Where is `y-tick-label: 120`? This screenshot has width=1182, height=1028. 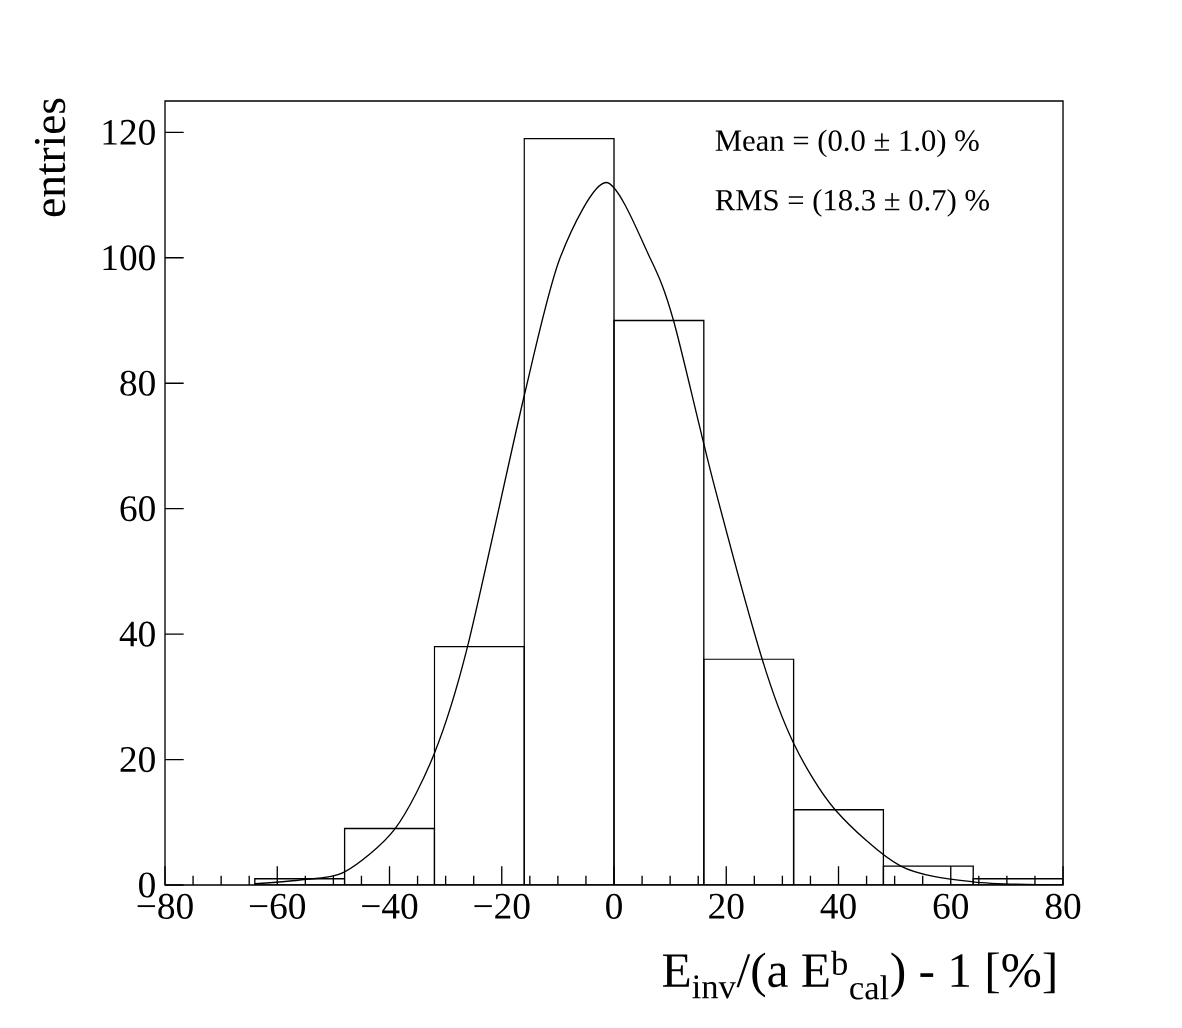
y-tick-label: 120 is located at coordinates (129, 132).